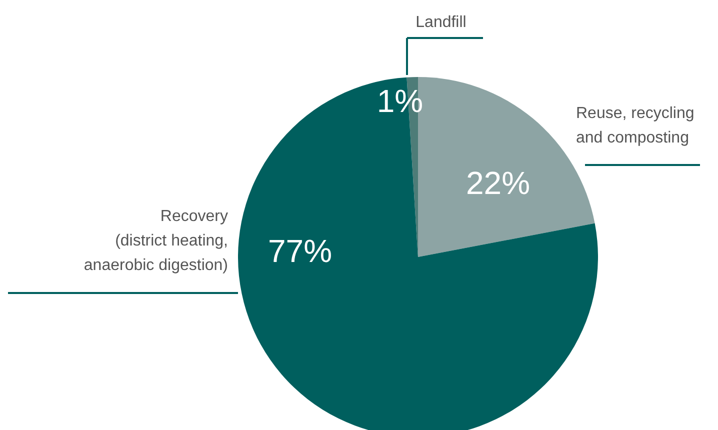 The height and width of the screenshot is (430, 718). Describe the element at coordinates (498, 183) in the screenshot. I see `data-label: 22%` at that location.